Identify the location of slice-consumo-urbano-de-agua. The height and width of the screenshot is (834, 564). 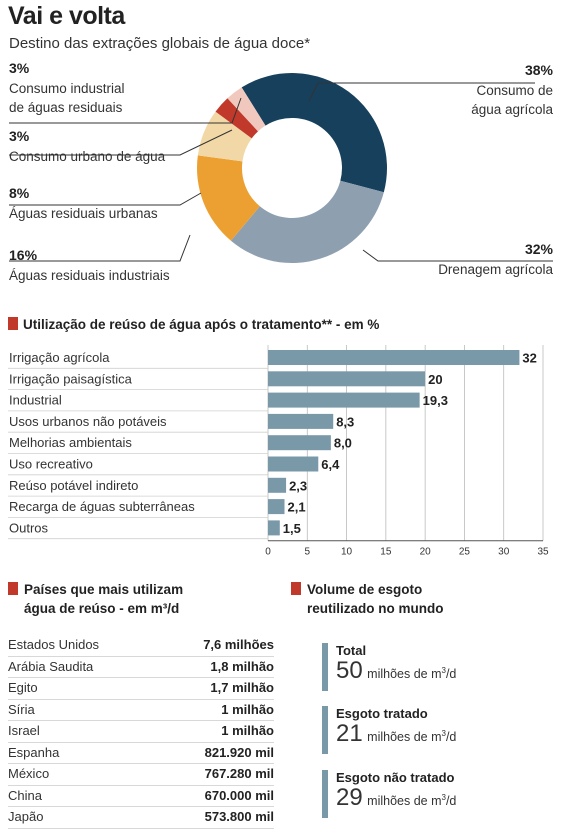
(237, 118).